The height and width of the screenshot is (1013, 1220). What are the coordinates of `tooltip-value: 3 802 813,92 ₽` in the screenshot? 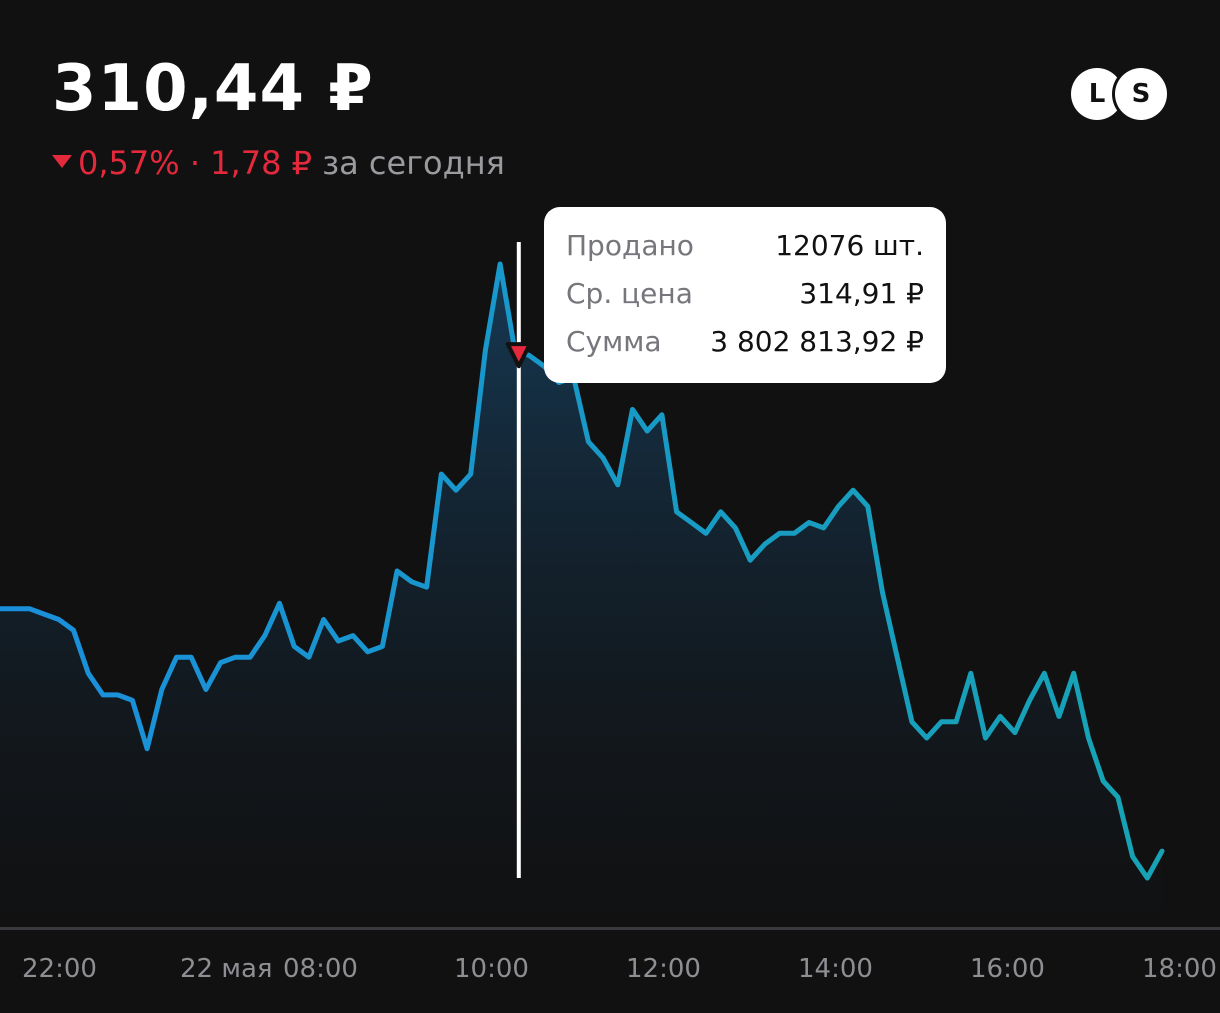 It's located at (817, 341).